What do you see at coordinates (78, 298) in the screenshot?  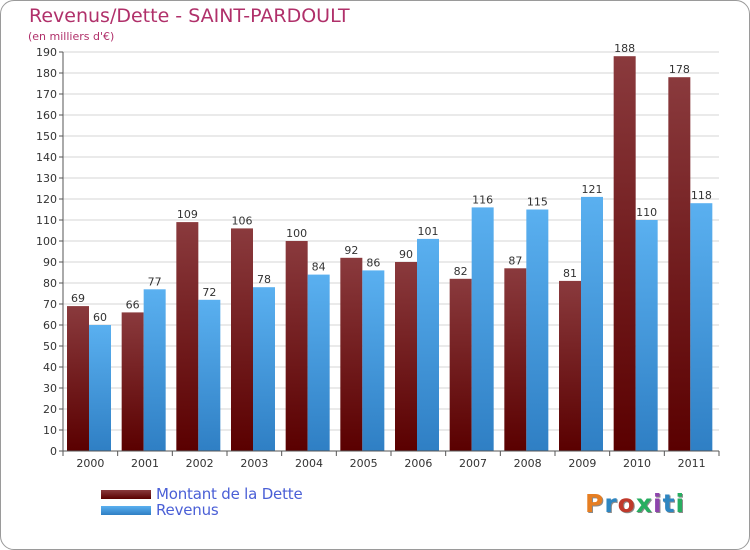 I see `data-label-debt: 69` at bounding box center [78, 298].